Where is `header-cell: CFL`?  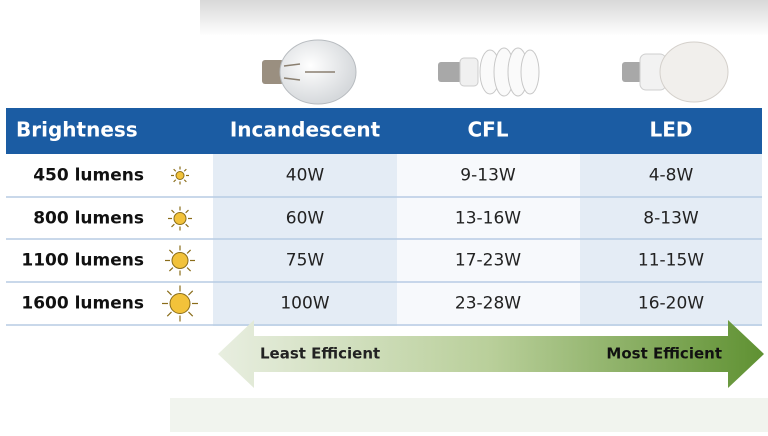 header-cell: CFL is located at coordinates (487, 130).